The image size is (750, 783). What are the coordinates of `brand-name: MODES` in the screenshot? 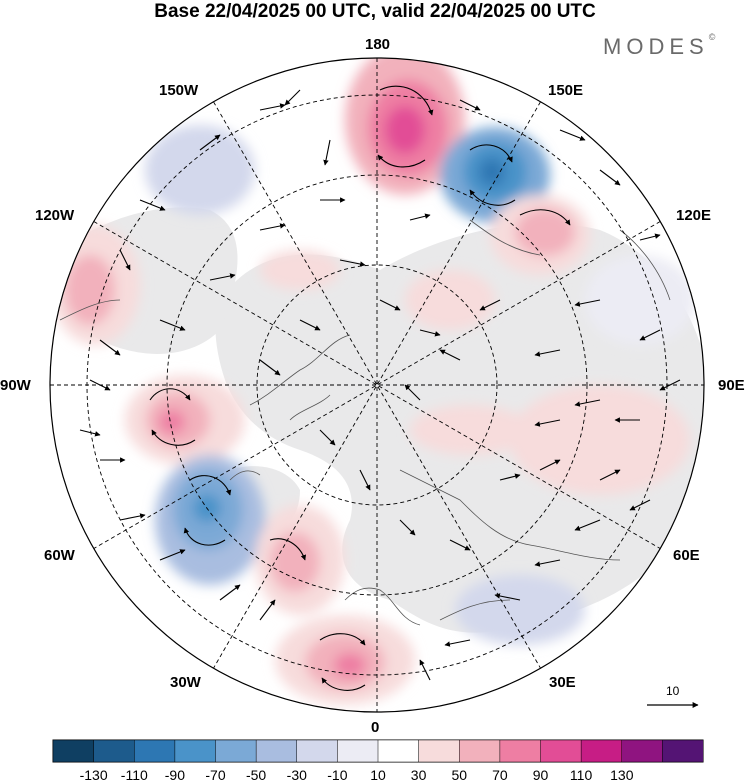 It's located at (656, 46).